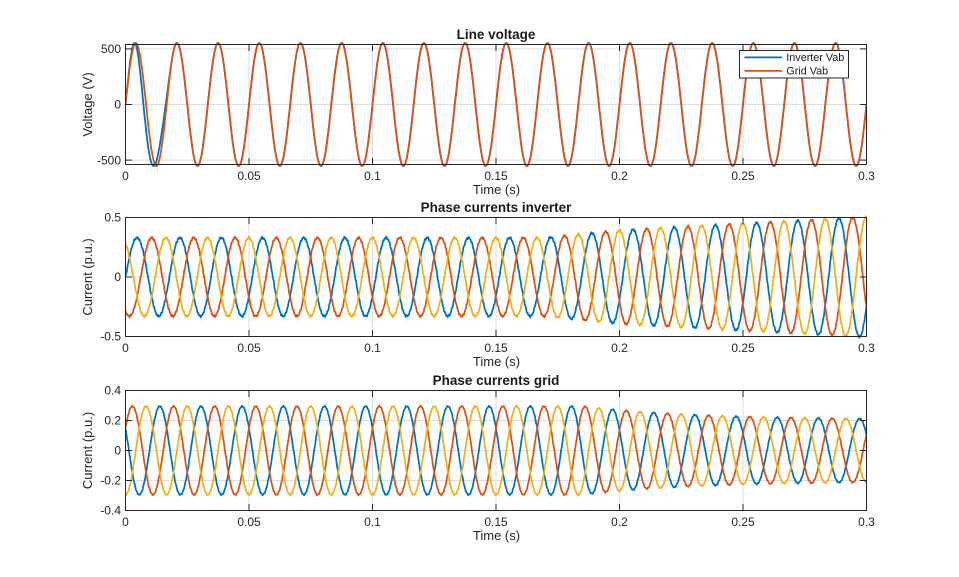 The height and width of the screenshot is (577, 959). Describe the element at coordinates (112, 218) in the screenshot. I see `svg-text: 0.5` at that location.